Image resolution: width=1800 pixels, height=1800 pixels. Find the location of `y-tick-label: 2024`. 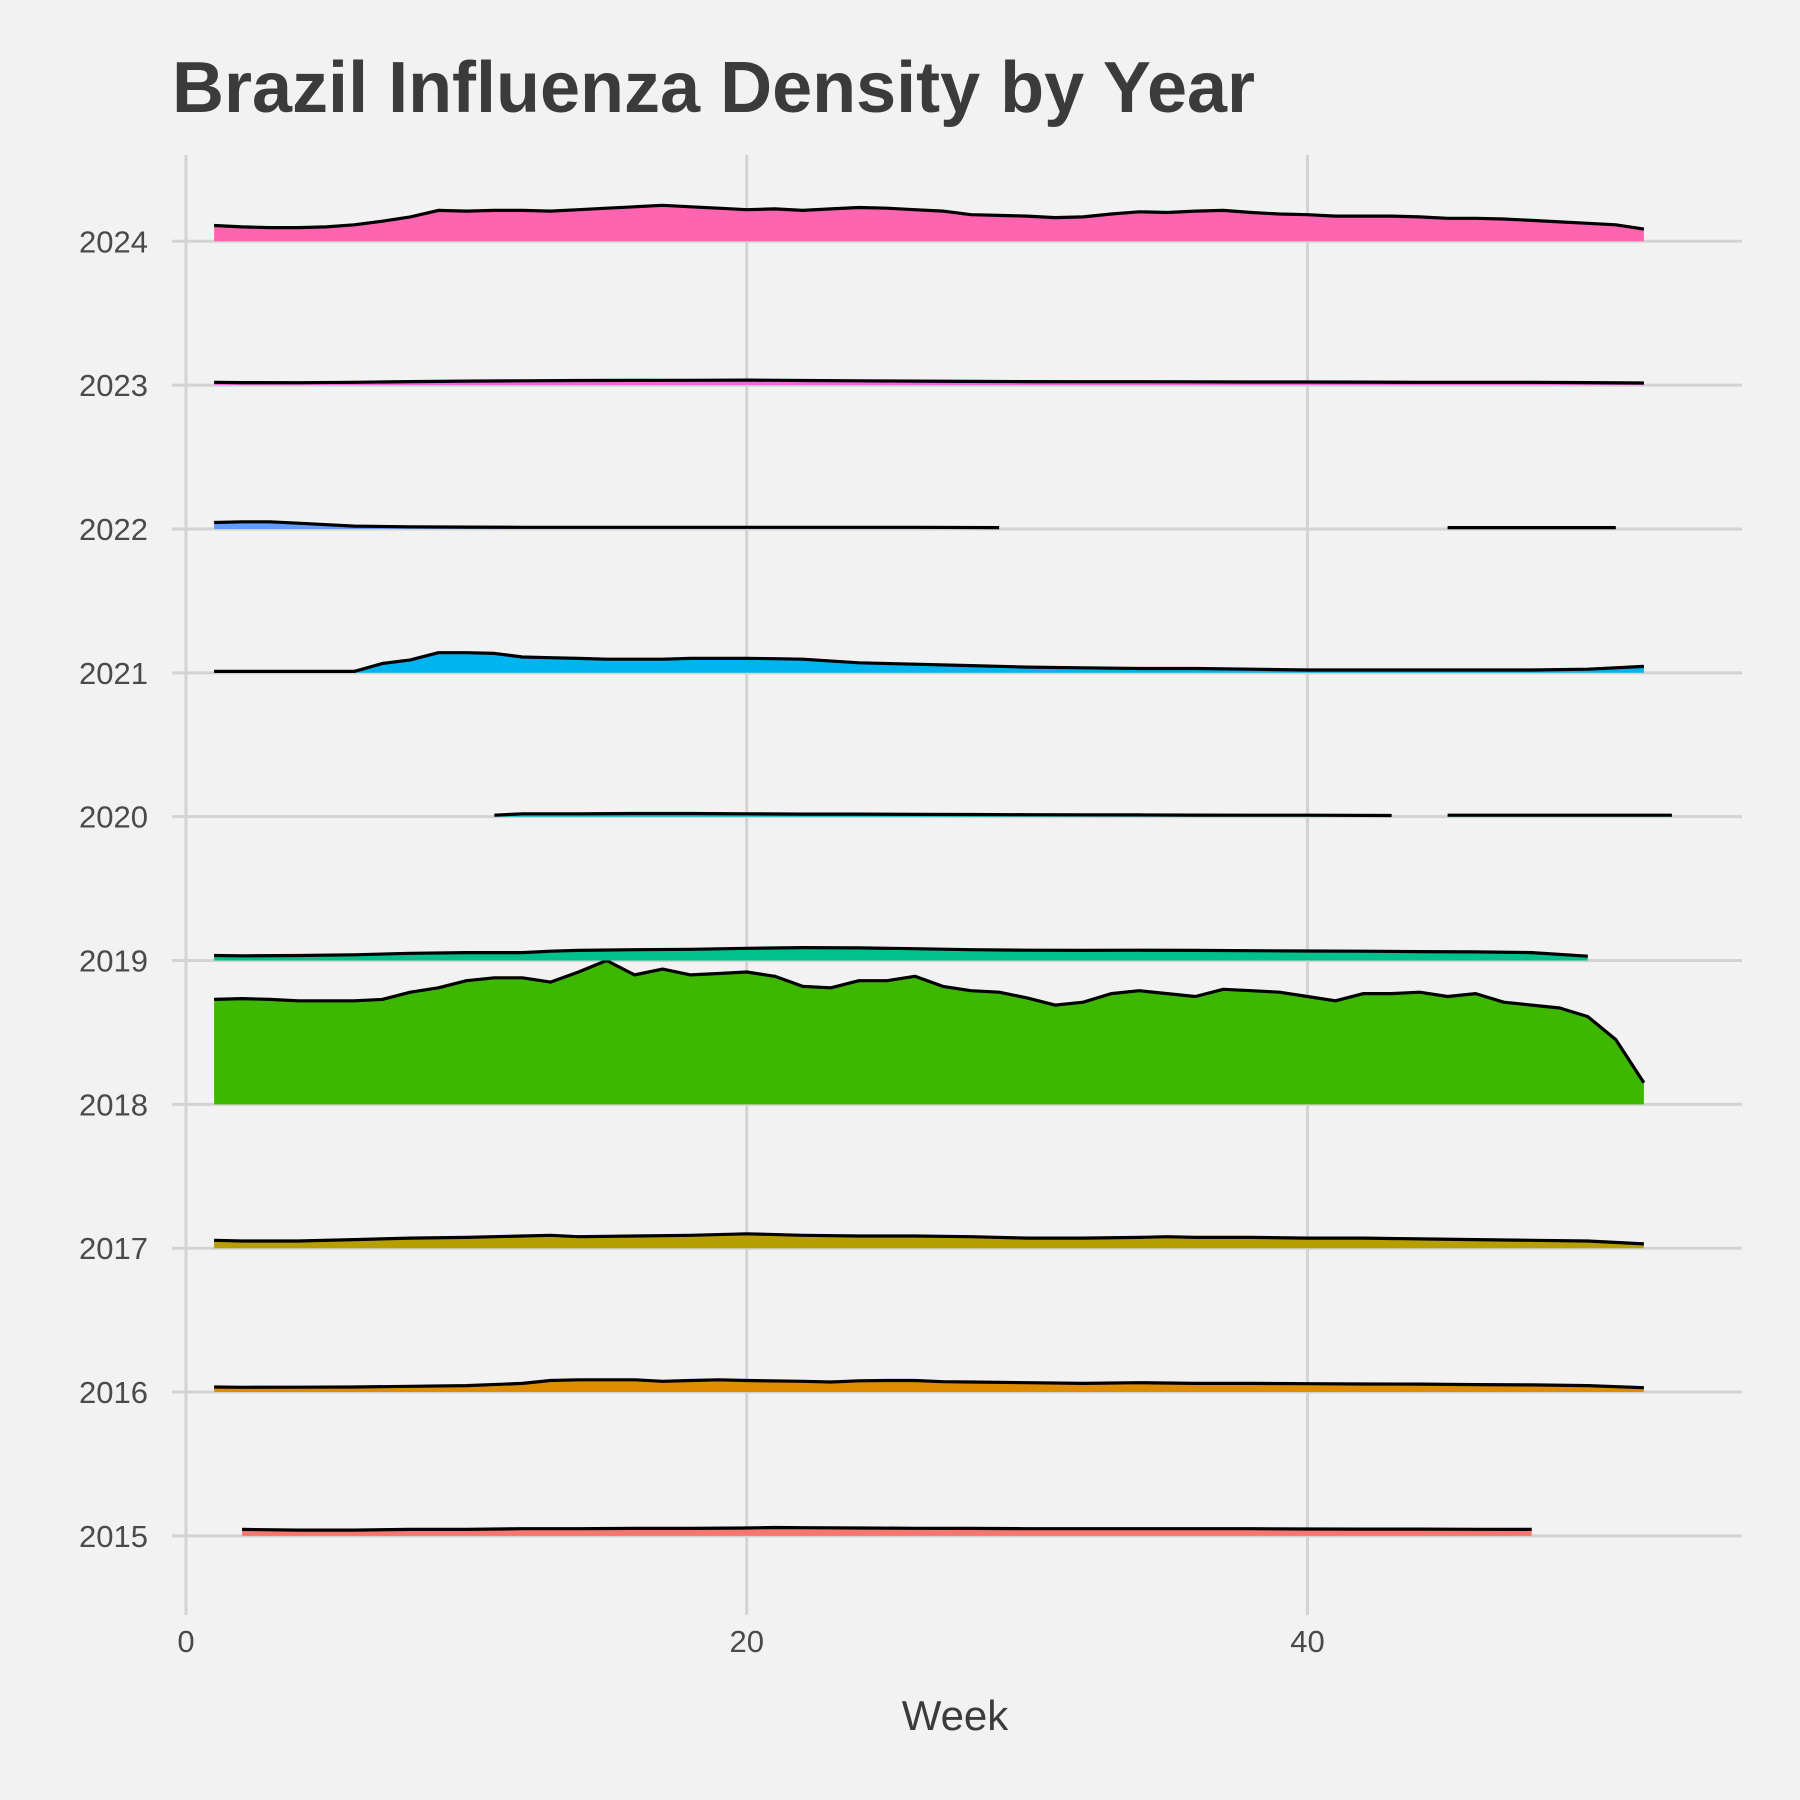

y-tick-label: 2024 is located at coordinates (113, 241).